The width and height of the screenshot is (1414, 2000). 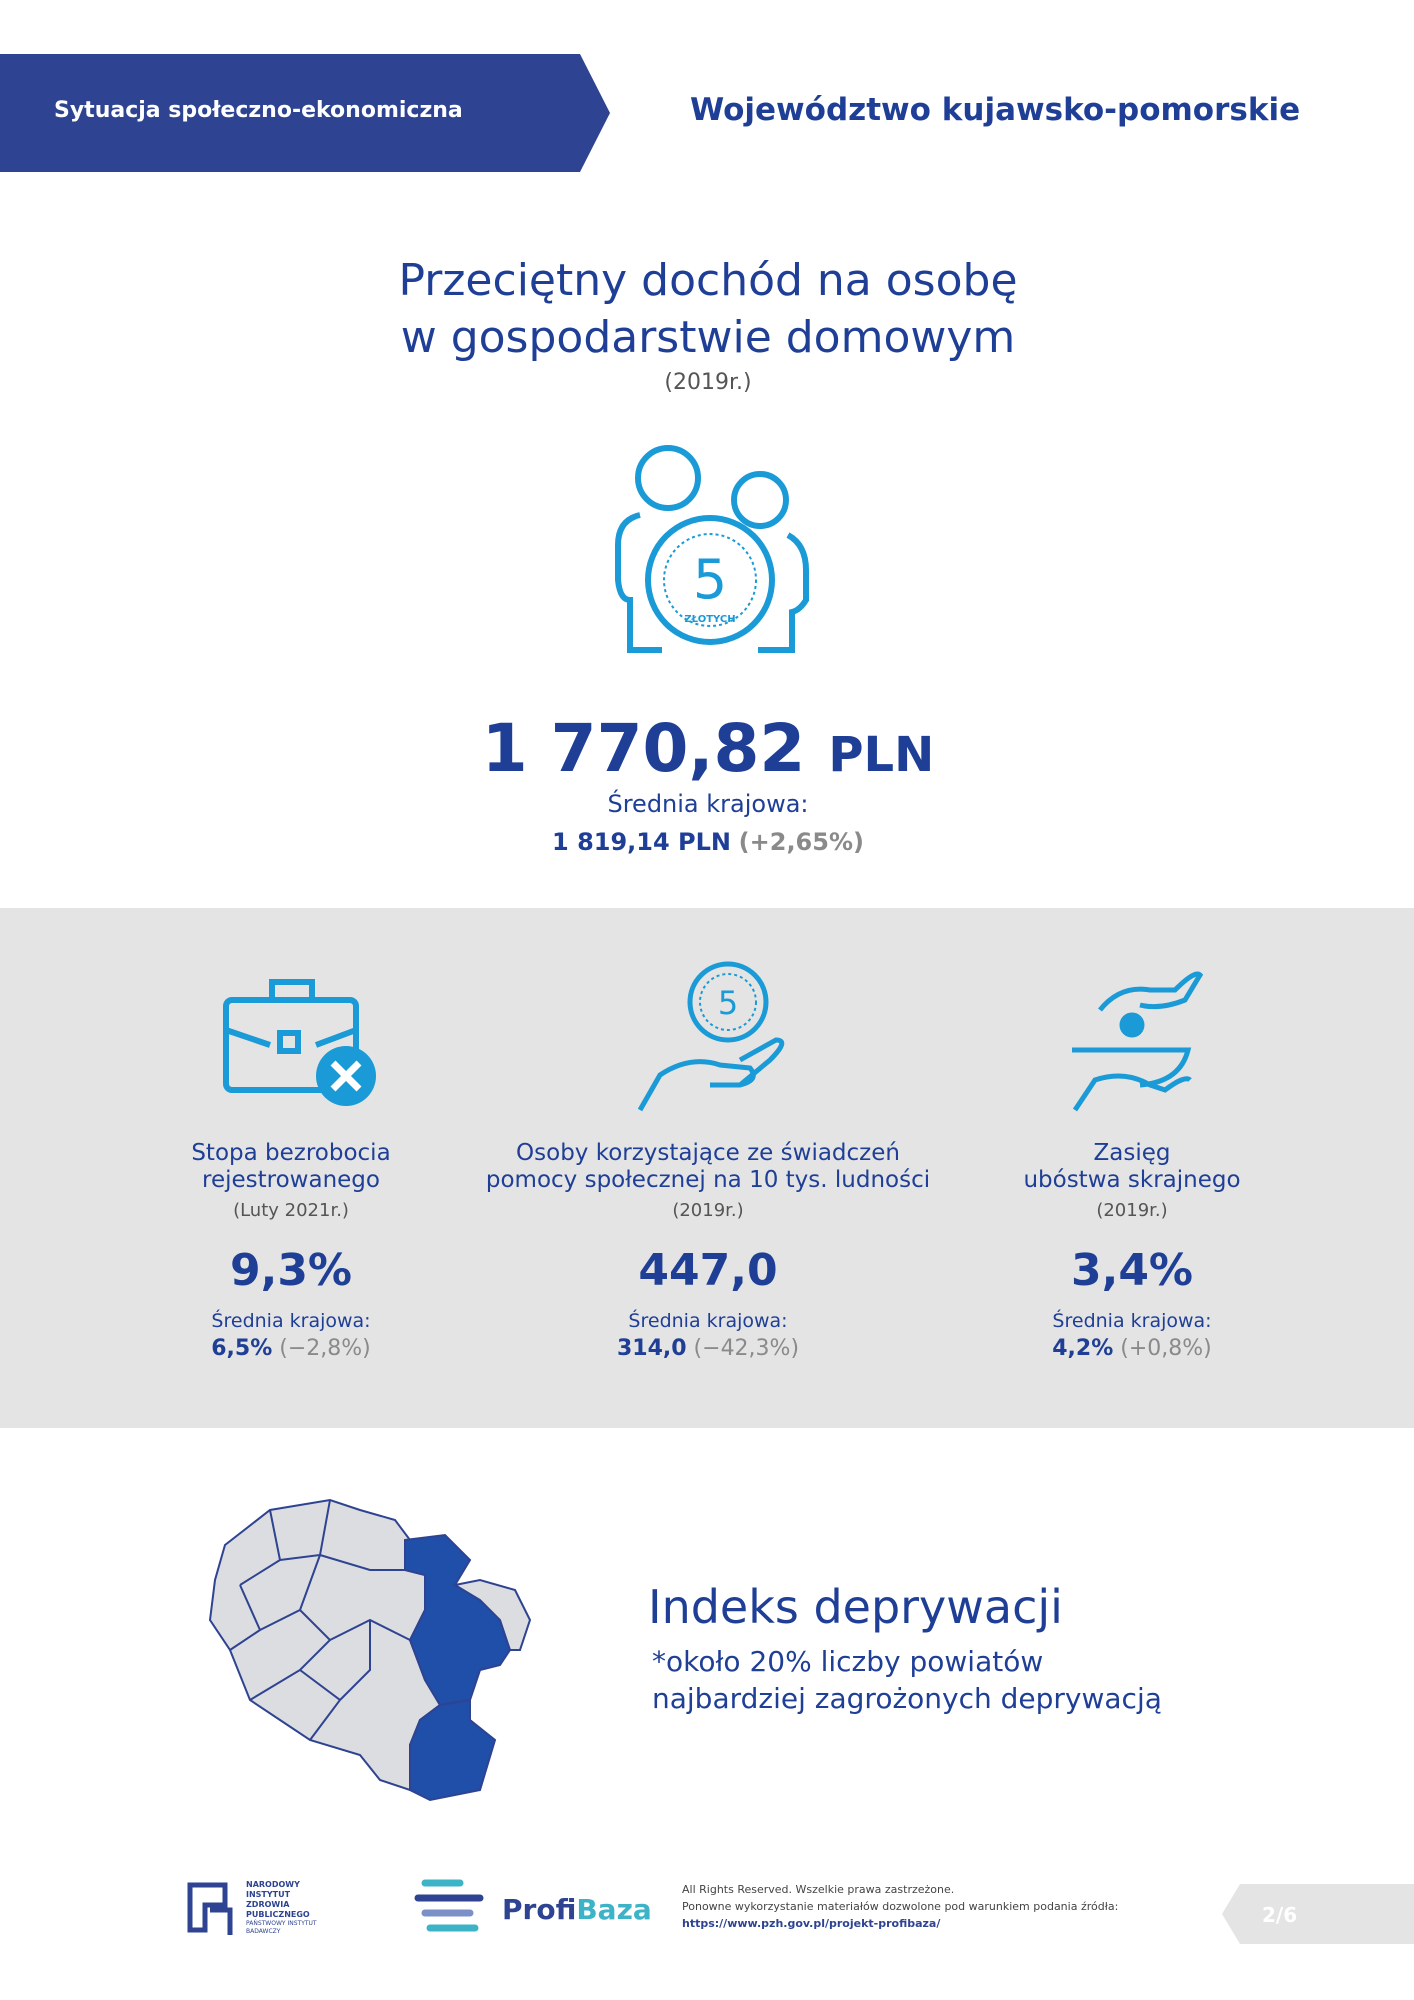 I want to click on indicator-value: 447,0, so click(x=708, y=1270).